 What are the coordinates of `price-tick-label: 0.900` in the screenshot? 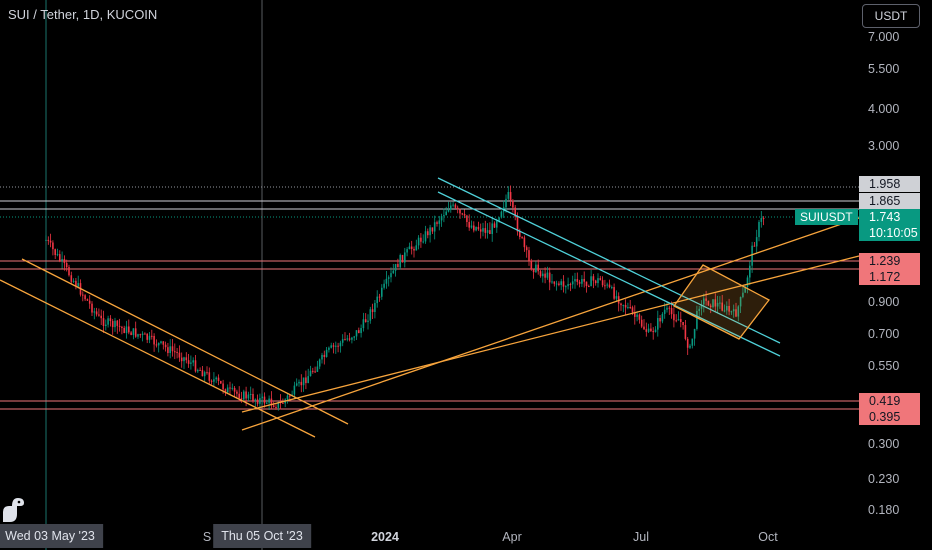 It's located at (884, 302).